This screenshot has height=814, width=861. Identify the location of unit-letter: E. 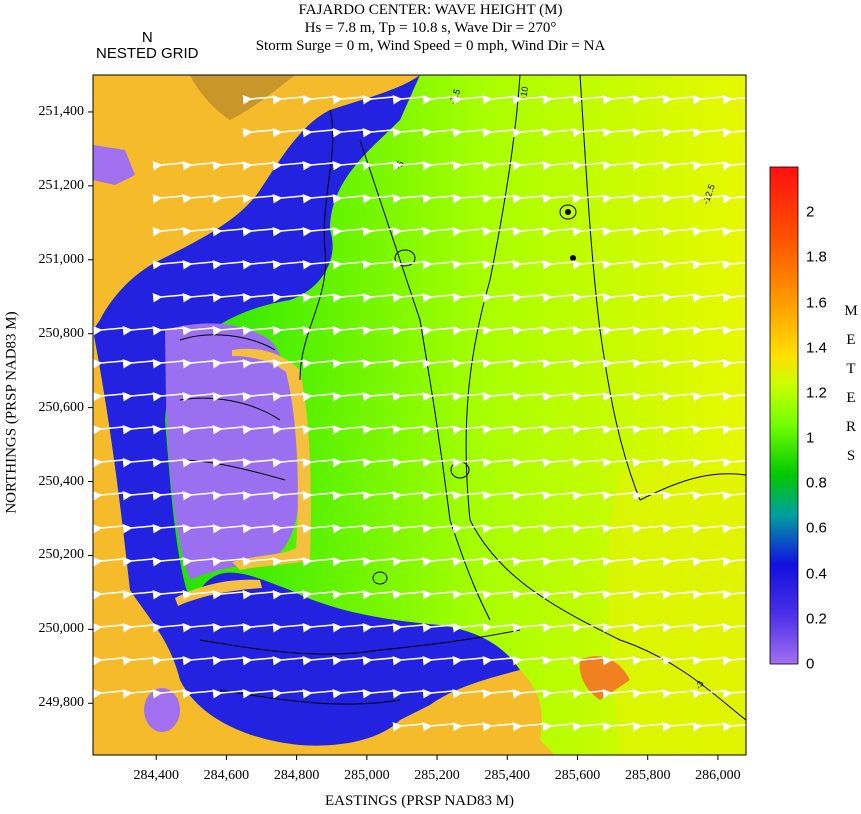
(851, 398).